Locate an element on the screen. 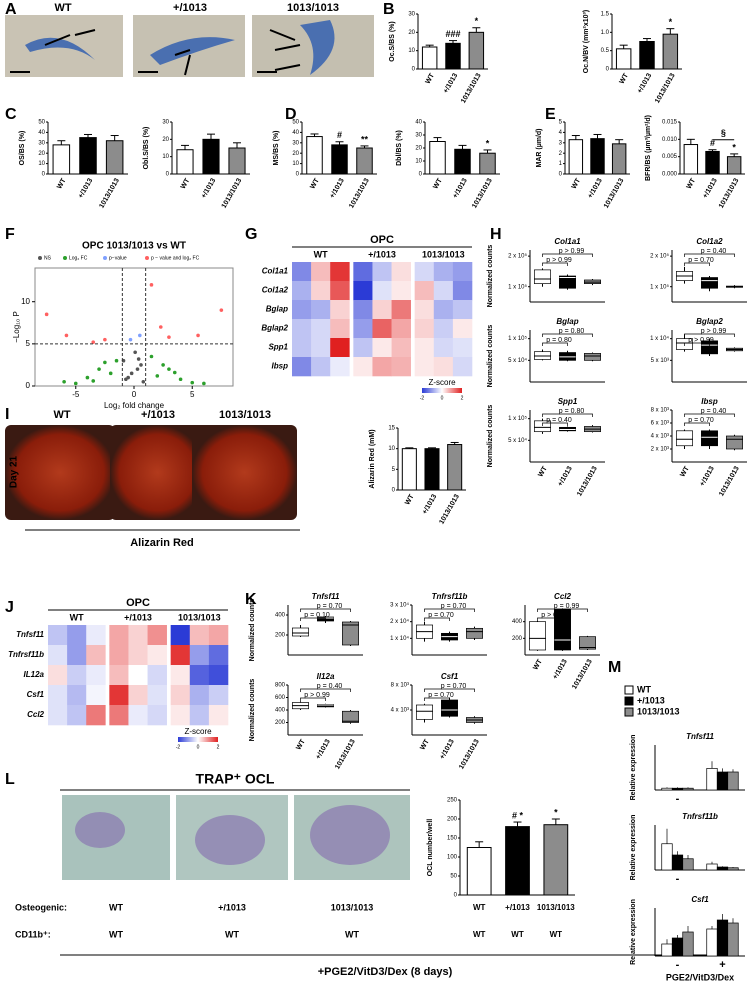 This screenshot has width=753, height=991. y-axis-label: Obl.S/BS (%) is located at coordinates (146, 148).